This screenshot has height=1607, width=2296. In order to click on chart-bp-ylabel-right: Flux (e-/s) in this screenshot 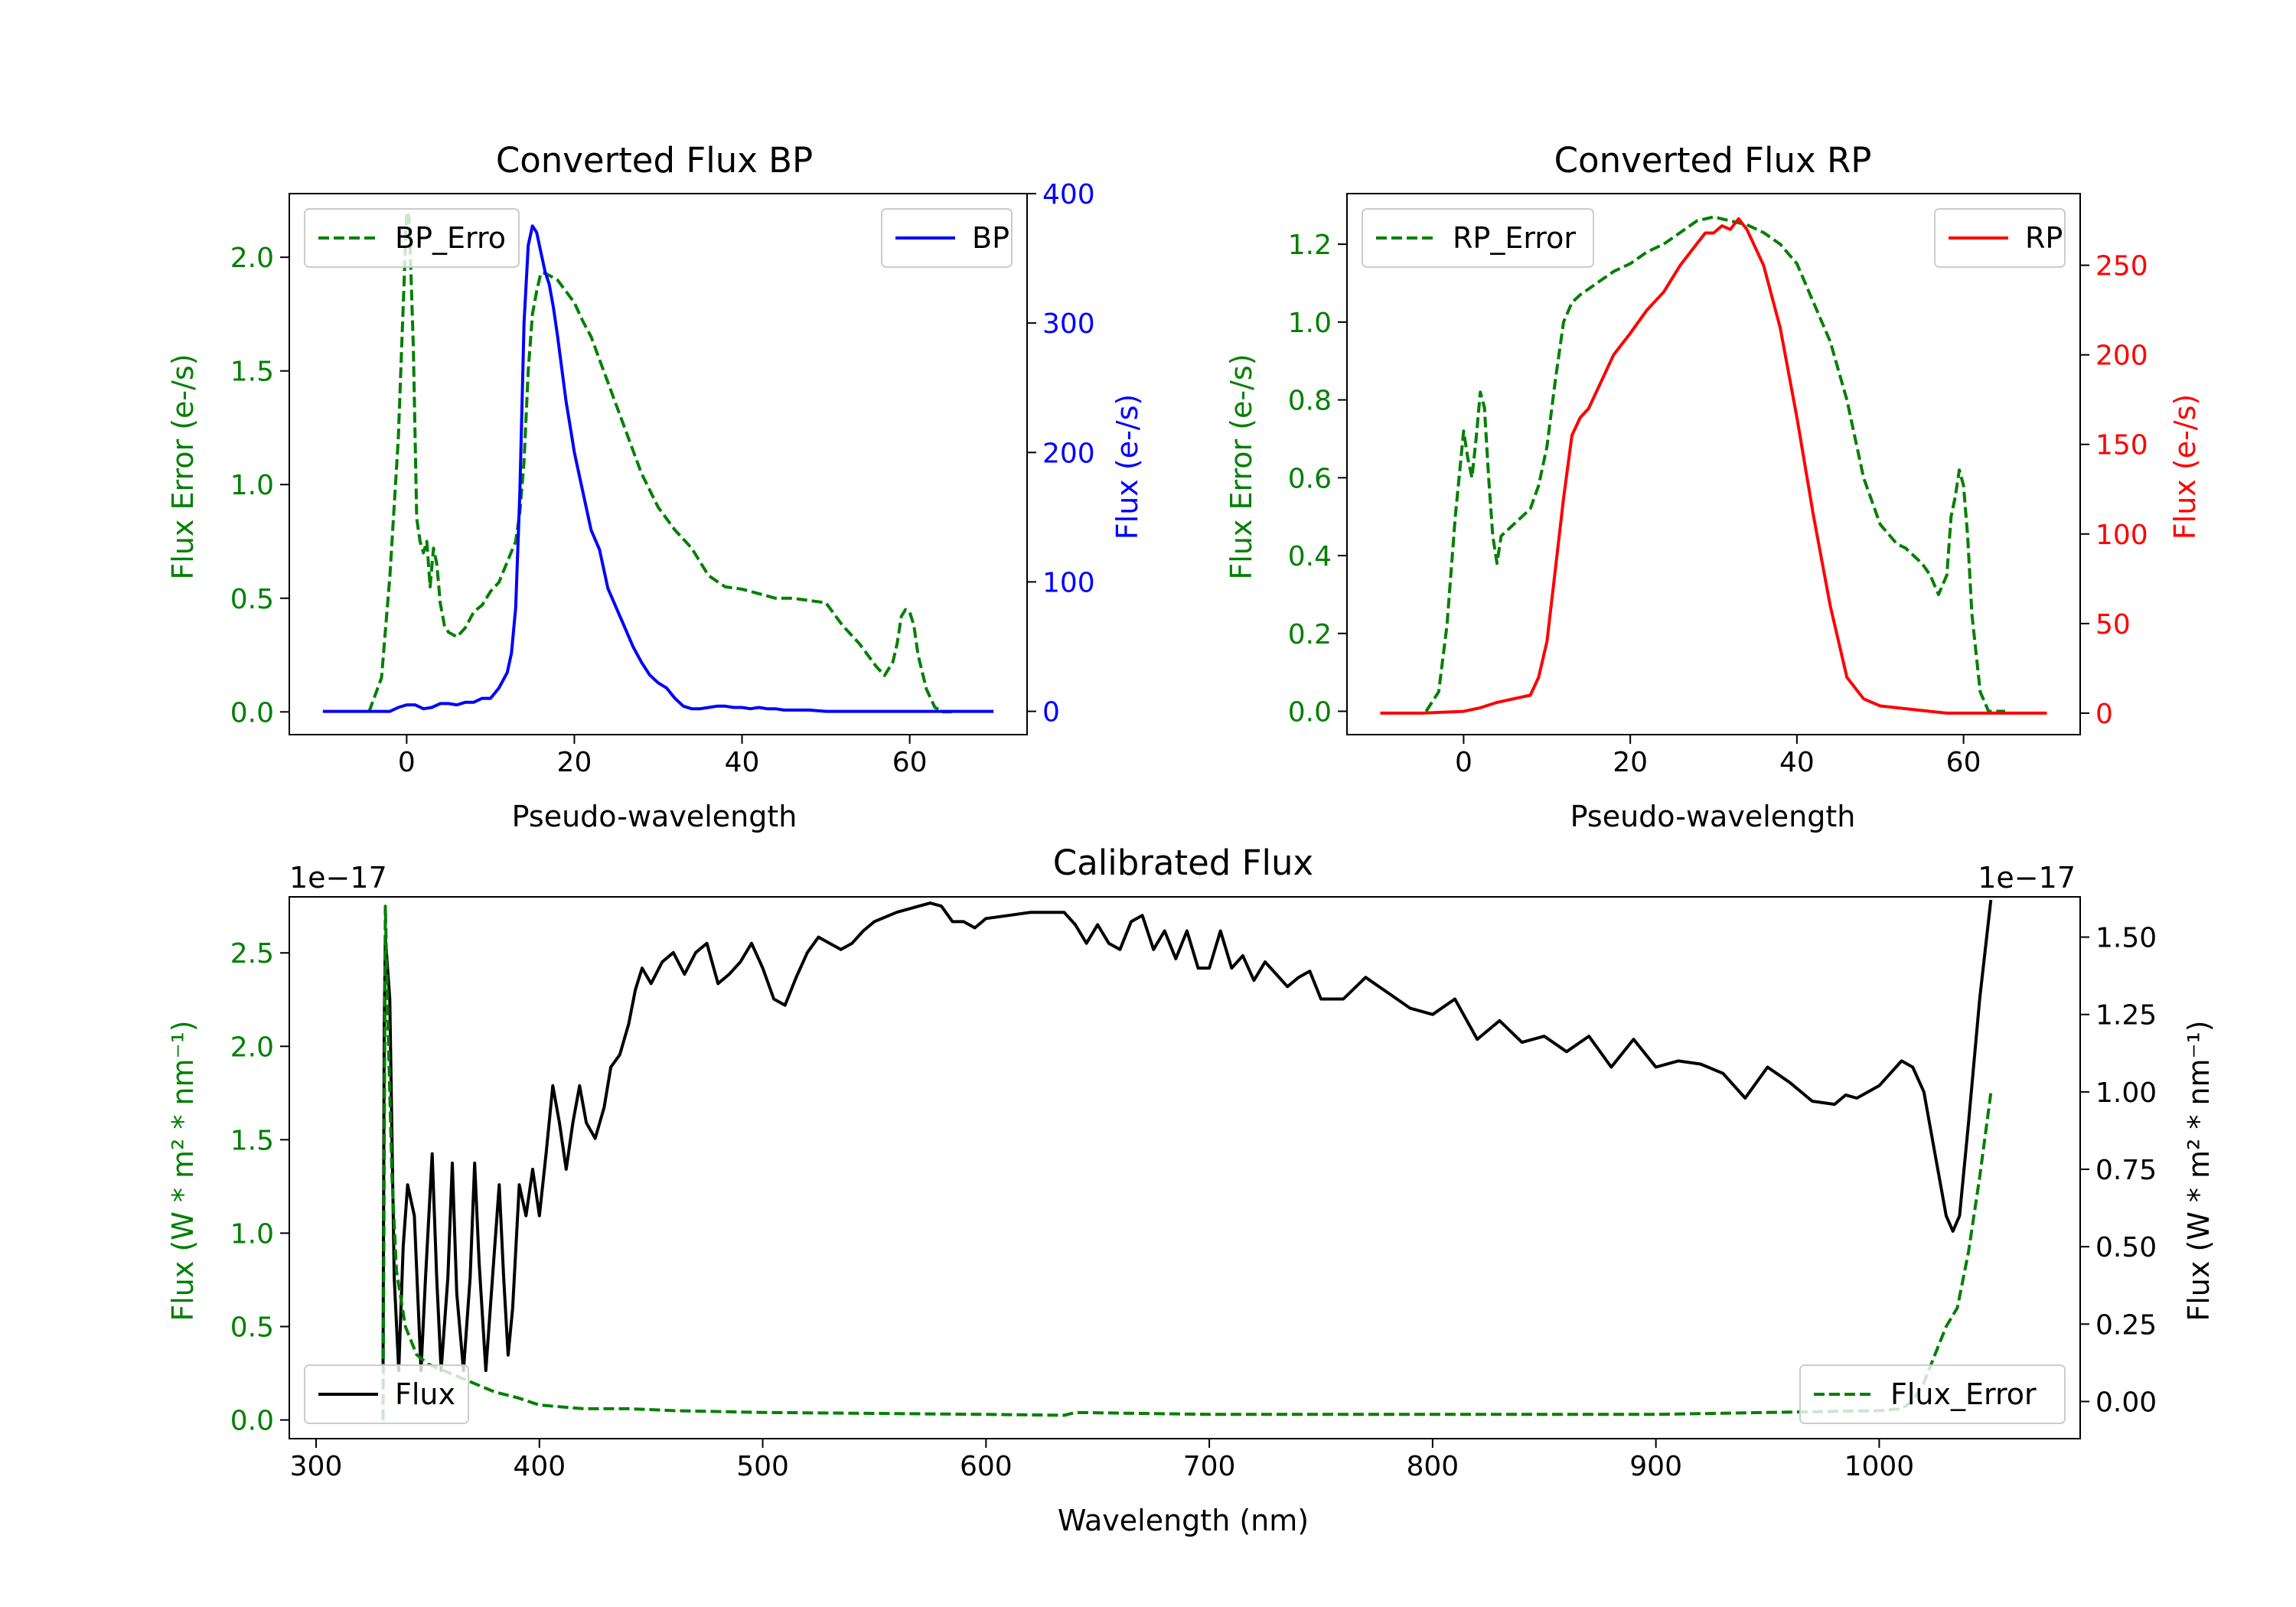, I will do `click(1127, 466)`.